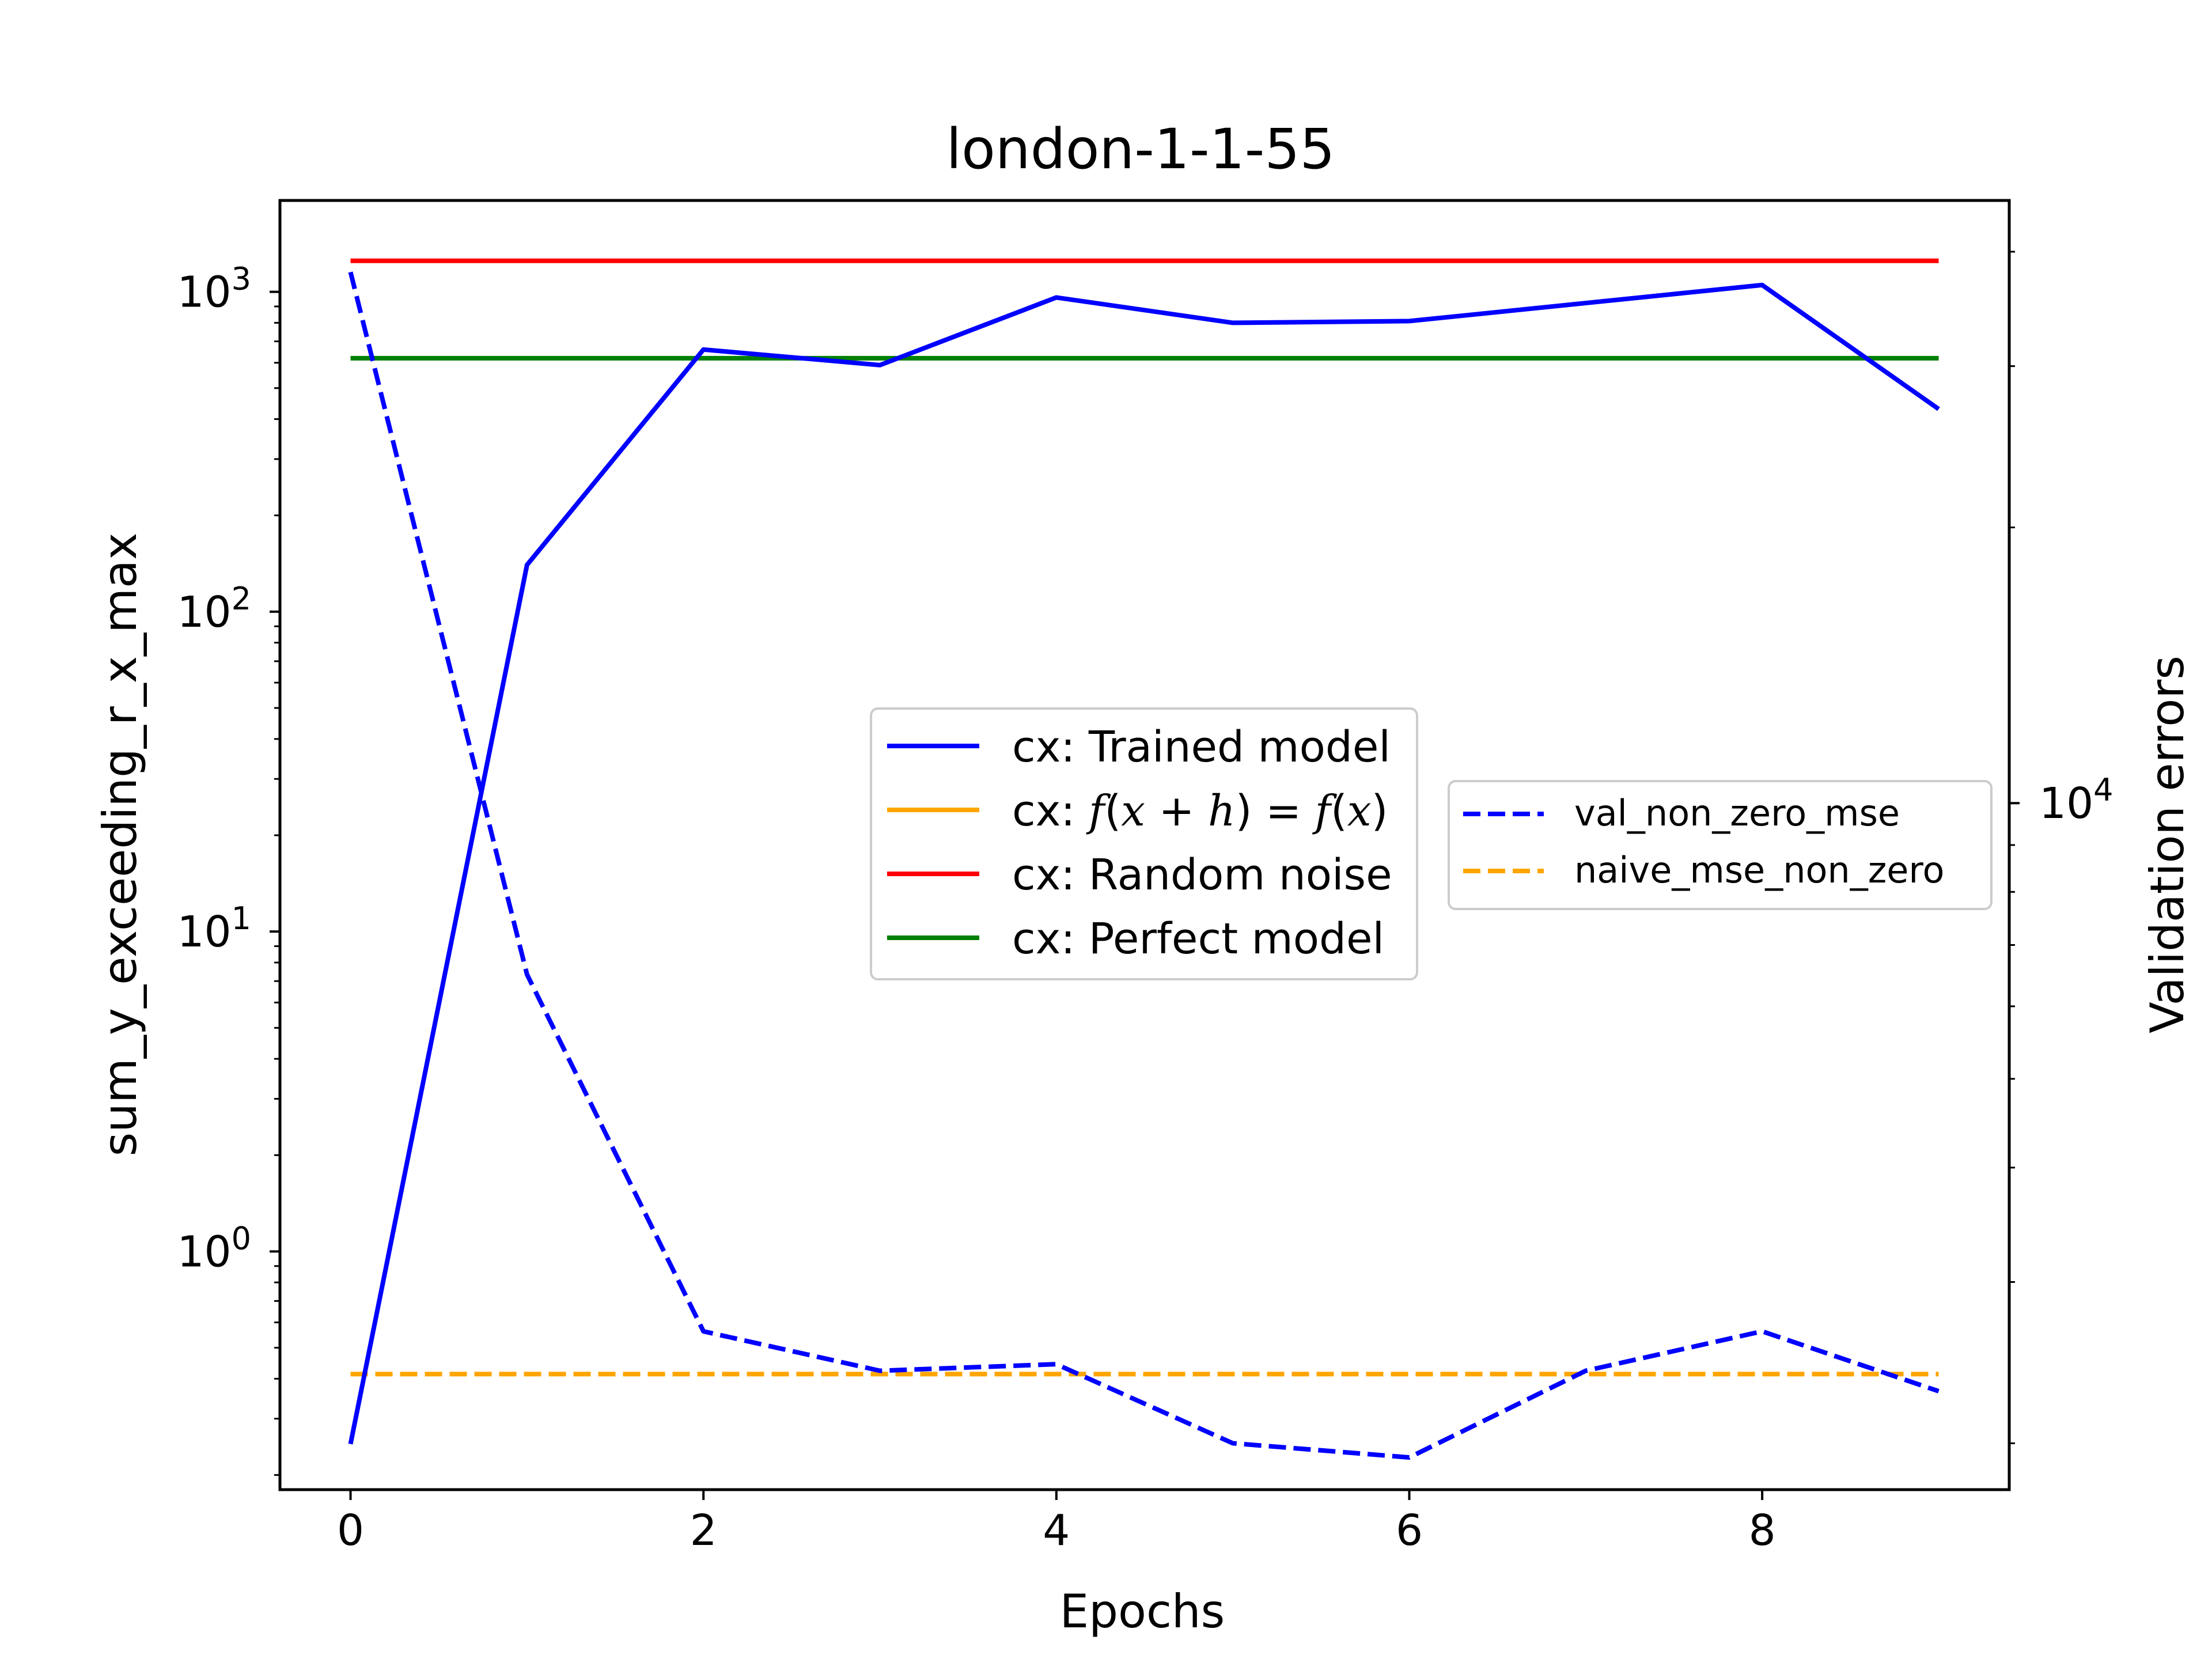 Image resolution: width=2212 pixels, height=1659 pixels. Describe the element at coordinates (1737, 813) in the screenshot. I see `legend-label-val-non-zero-mse: val_non_zero_mse` at that location.